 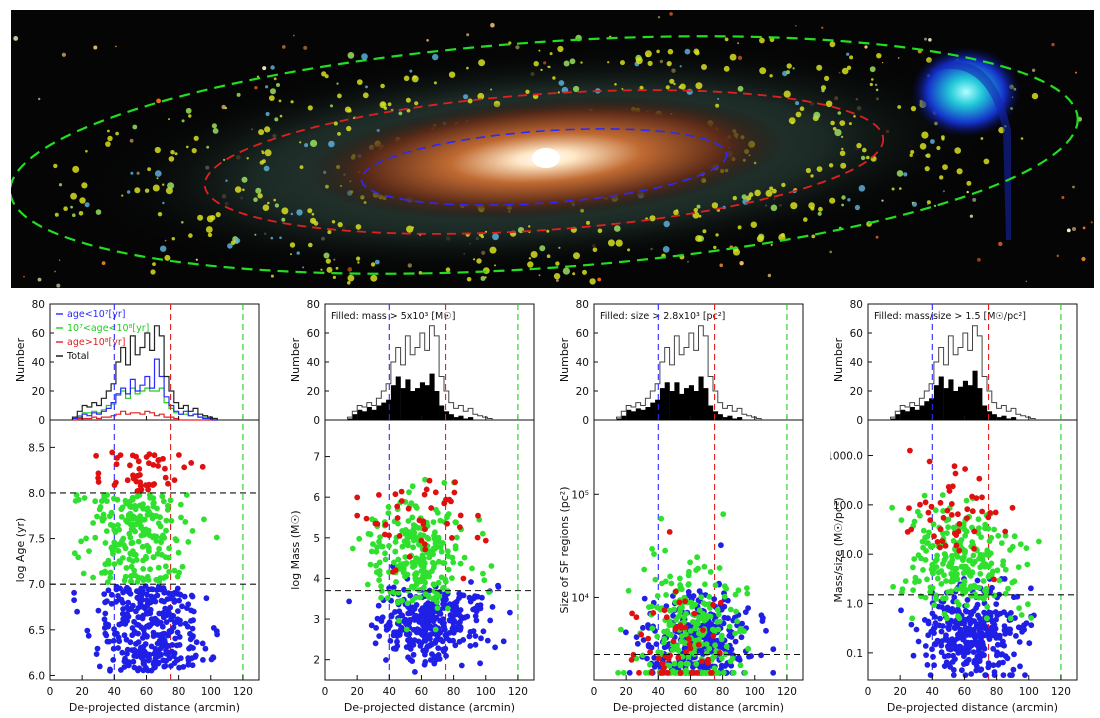 I want to click on histogram-note: Filled: mass/size > 1.5 [M☉/pc²], so click(x=950, y=316).